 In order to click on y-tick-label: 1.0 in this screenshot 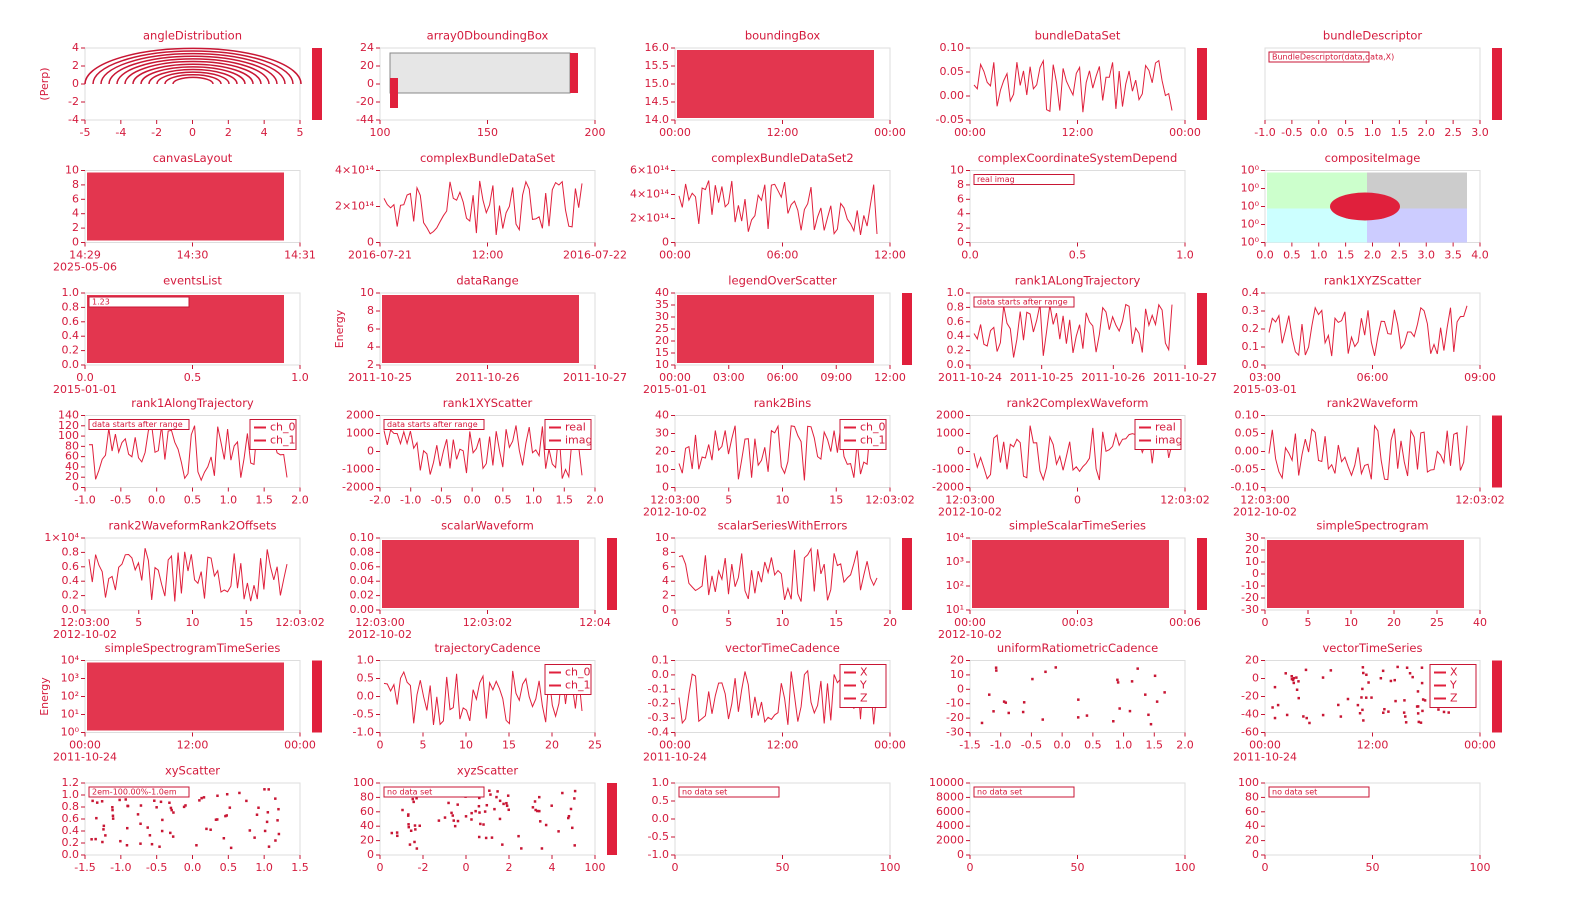, I will do `click(661, 782)`.